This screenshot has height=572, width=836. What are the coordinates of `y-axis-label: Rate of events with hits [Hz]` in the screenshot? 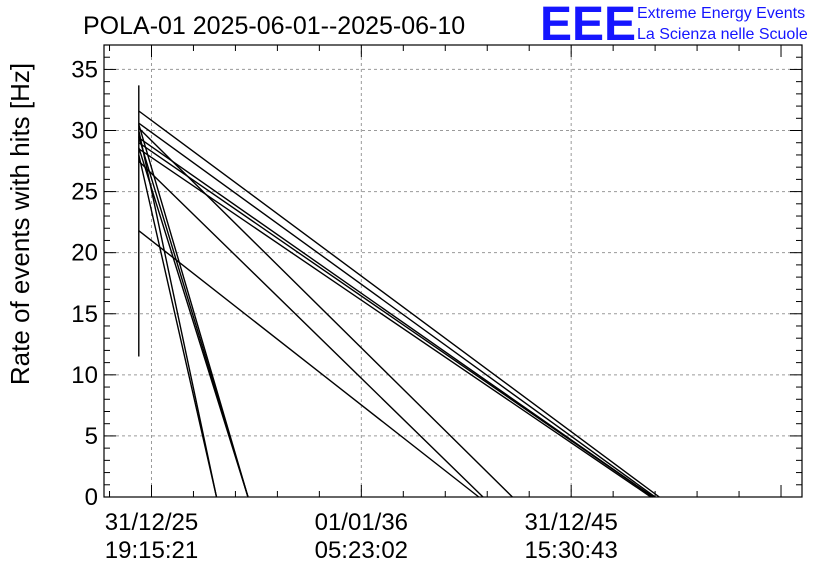 It's located at (20, 224).